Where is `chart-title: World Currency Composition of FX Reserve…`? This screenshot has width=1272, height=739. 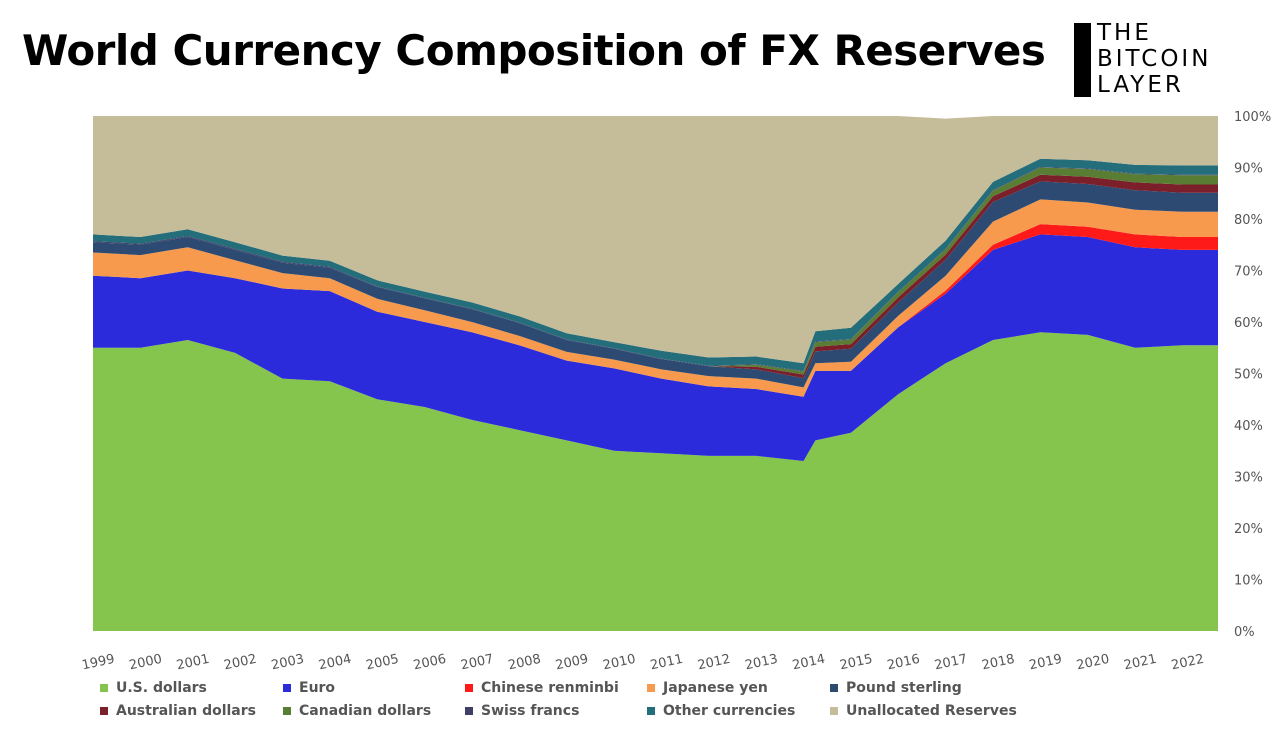 chart-title: World Currency Composition of FX Reserve… is located at coordinates (534, 50).